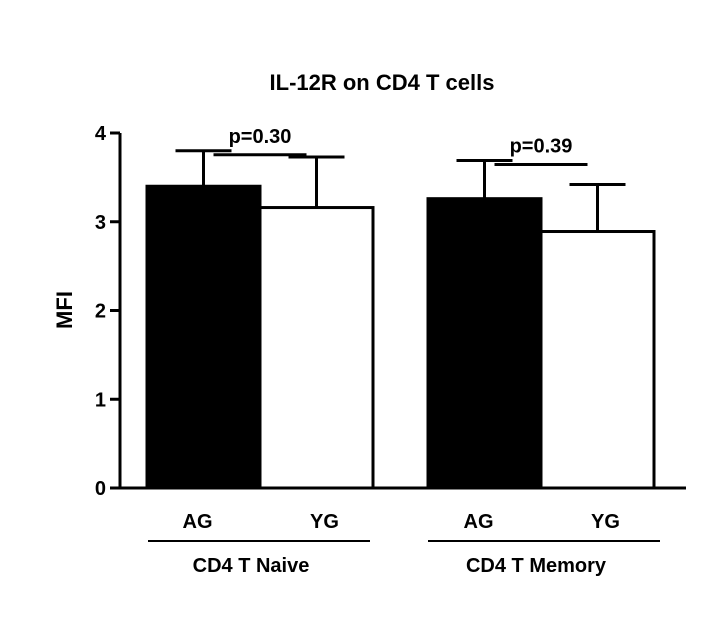  Describe the element at coordinates (101, 134) in the screenshot. I see `y-tick-label: 4` at that location.